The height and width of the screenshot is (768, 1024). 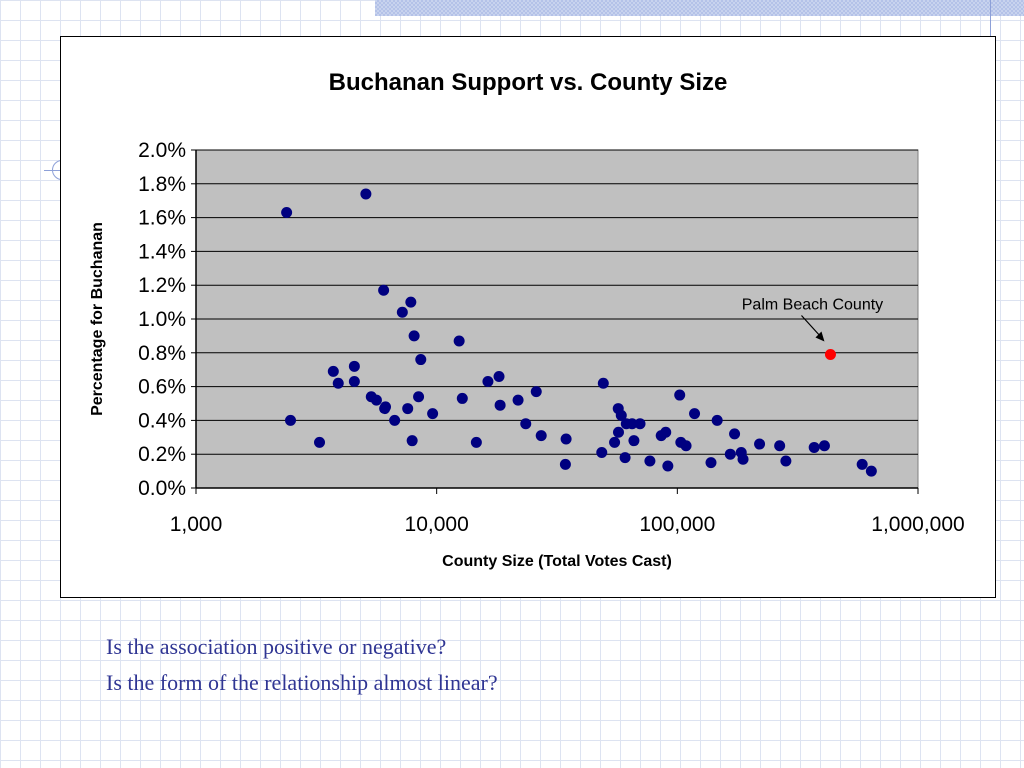 I want to click on y-tick-label: 0.6%, so click(x=162, y=387).